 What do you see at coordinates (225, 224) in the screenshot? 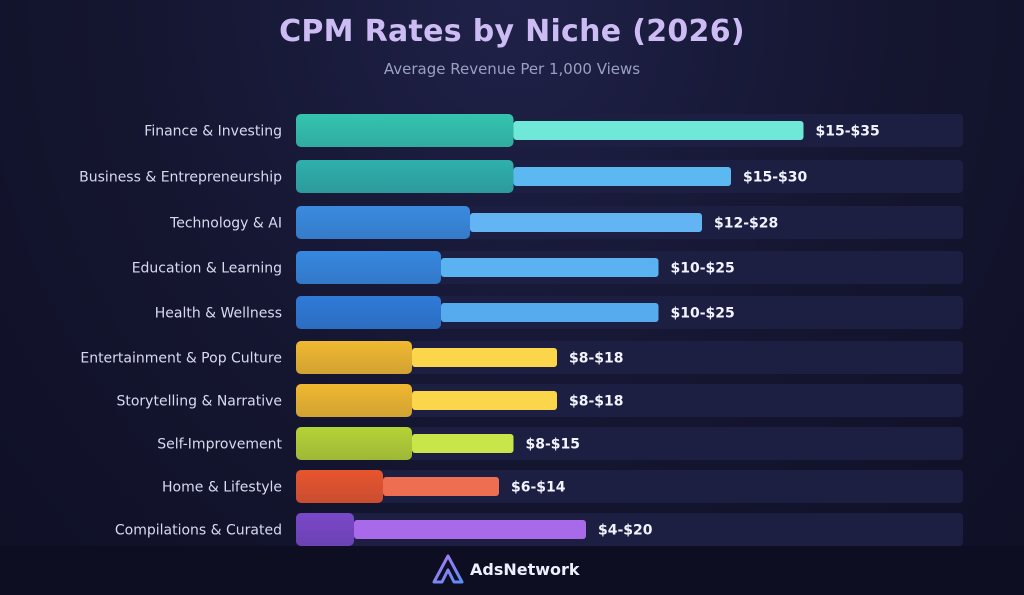
I see `category-label: Technology & AI` at bounding box center [225, 224].